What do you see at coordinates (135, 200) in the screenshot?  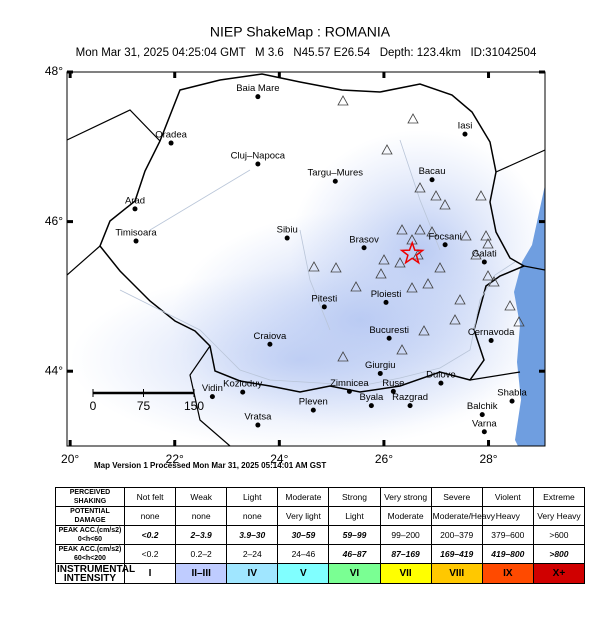 I see `city-label: Arad` at bounding box center [135, 200].